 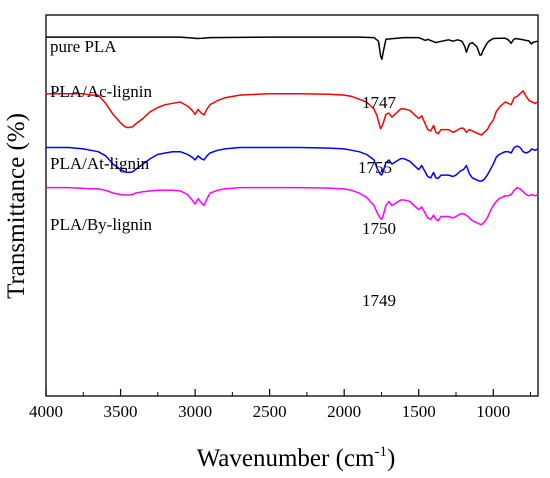 I want to click on series-label-pla-at-lignin: PLA/At-lignin, so click(x=100, y=163).